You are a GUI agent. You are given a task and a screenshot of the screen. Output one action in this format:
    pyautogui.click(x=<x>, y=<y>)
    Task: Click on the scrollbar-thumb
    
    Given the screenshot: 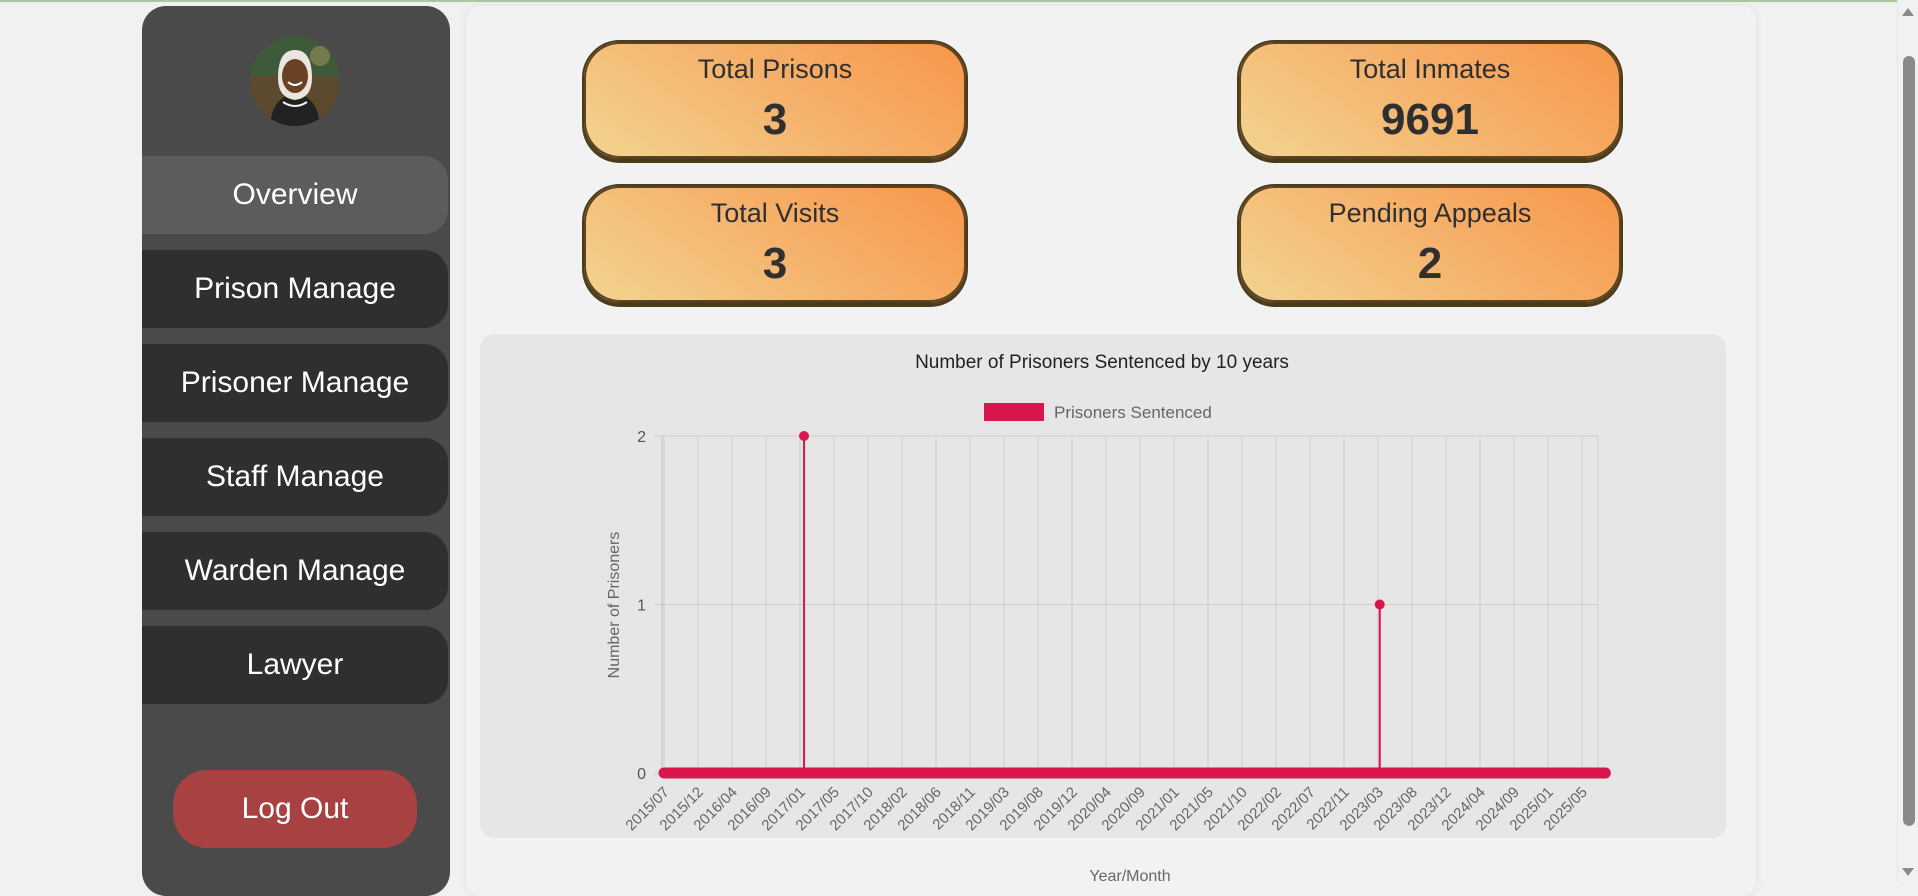 What is the action you would take?
    pyautogui.click(x=1909, y=441)
    